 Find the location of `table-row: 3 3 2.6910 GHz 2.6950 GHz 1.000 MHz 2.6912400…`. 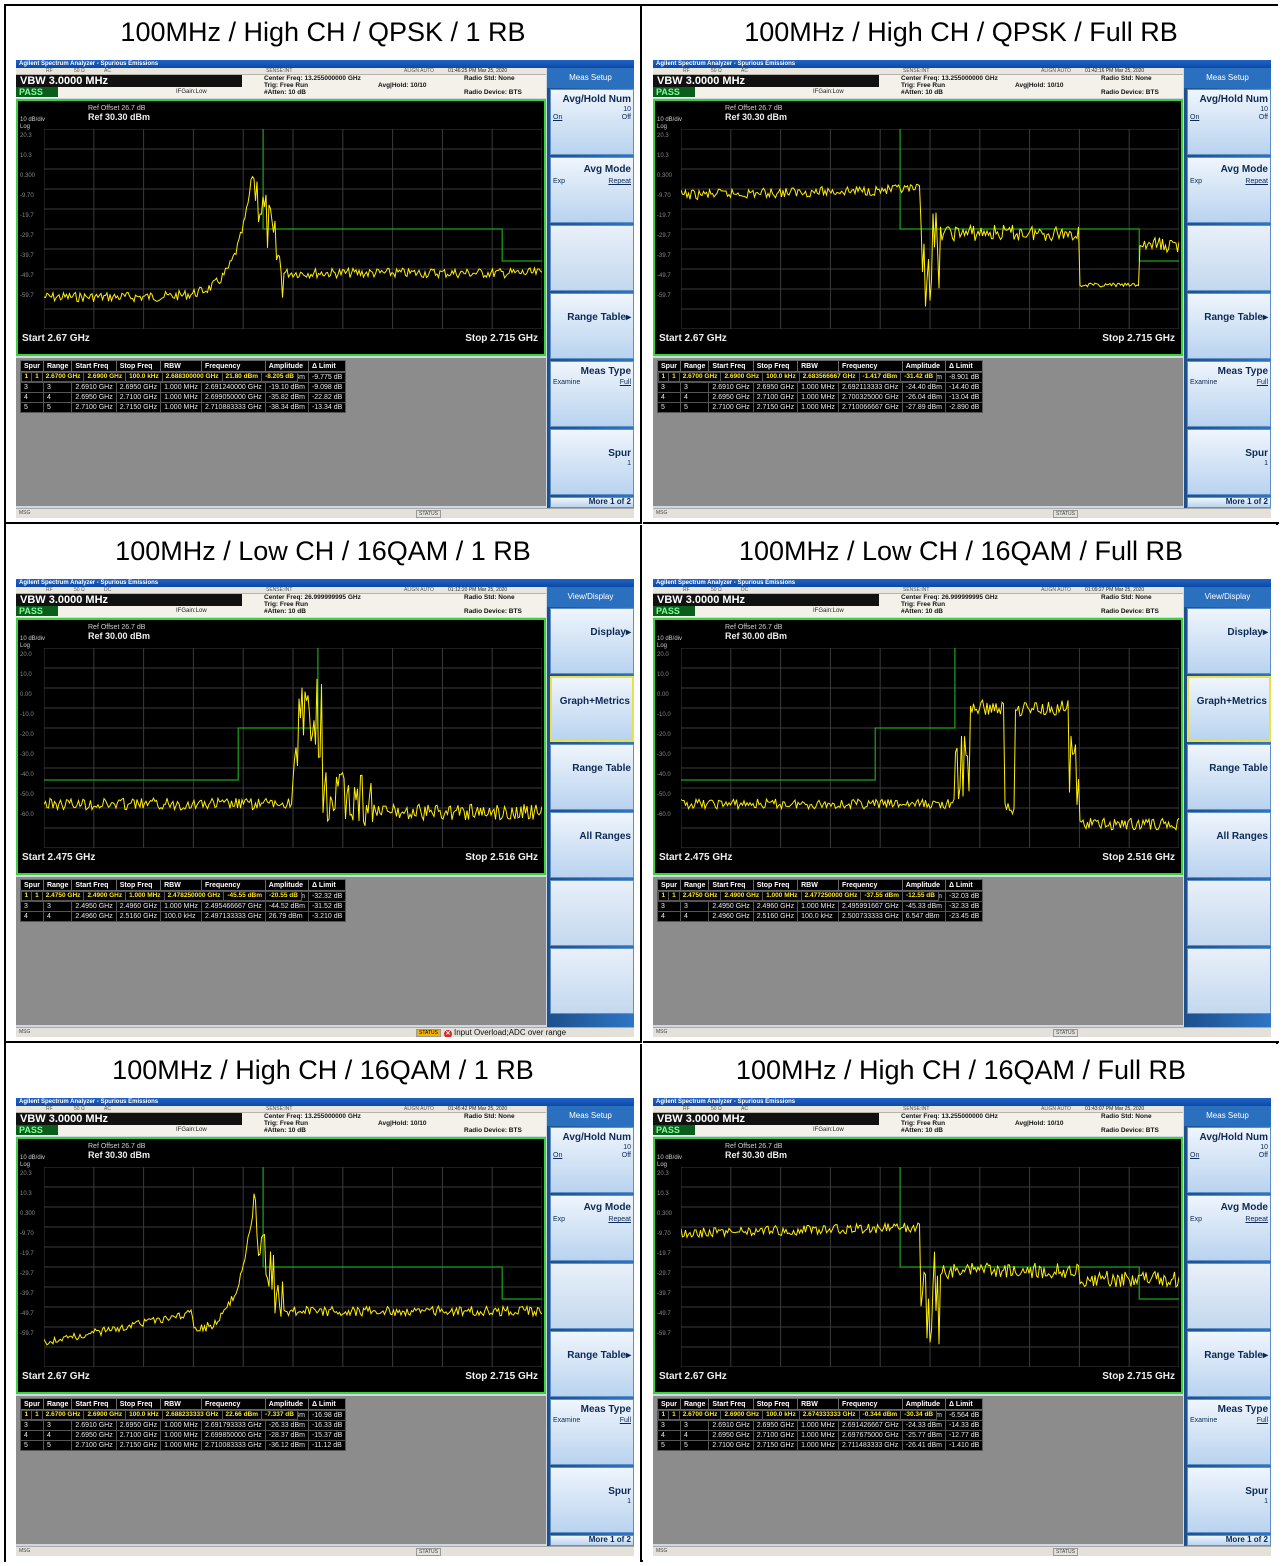

table-row: 3 3 2.6910 GHz 2.6950 GHz 1.000 MHz 2.6912400… is located at coordinates (183, 387).